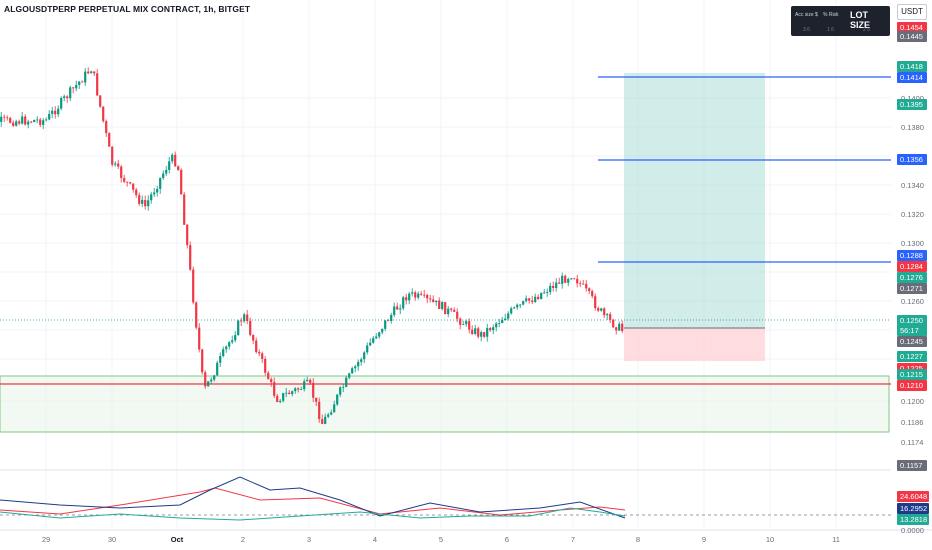  Describe the element at coordinates (840, 21) in the screenshot. I see `lot-size-calculator: Acc size $ % Risk LOT SIZE 3 6 1 6 2 5` at that location.